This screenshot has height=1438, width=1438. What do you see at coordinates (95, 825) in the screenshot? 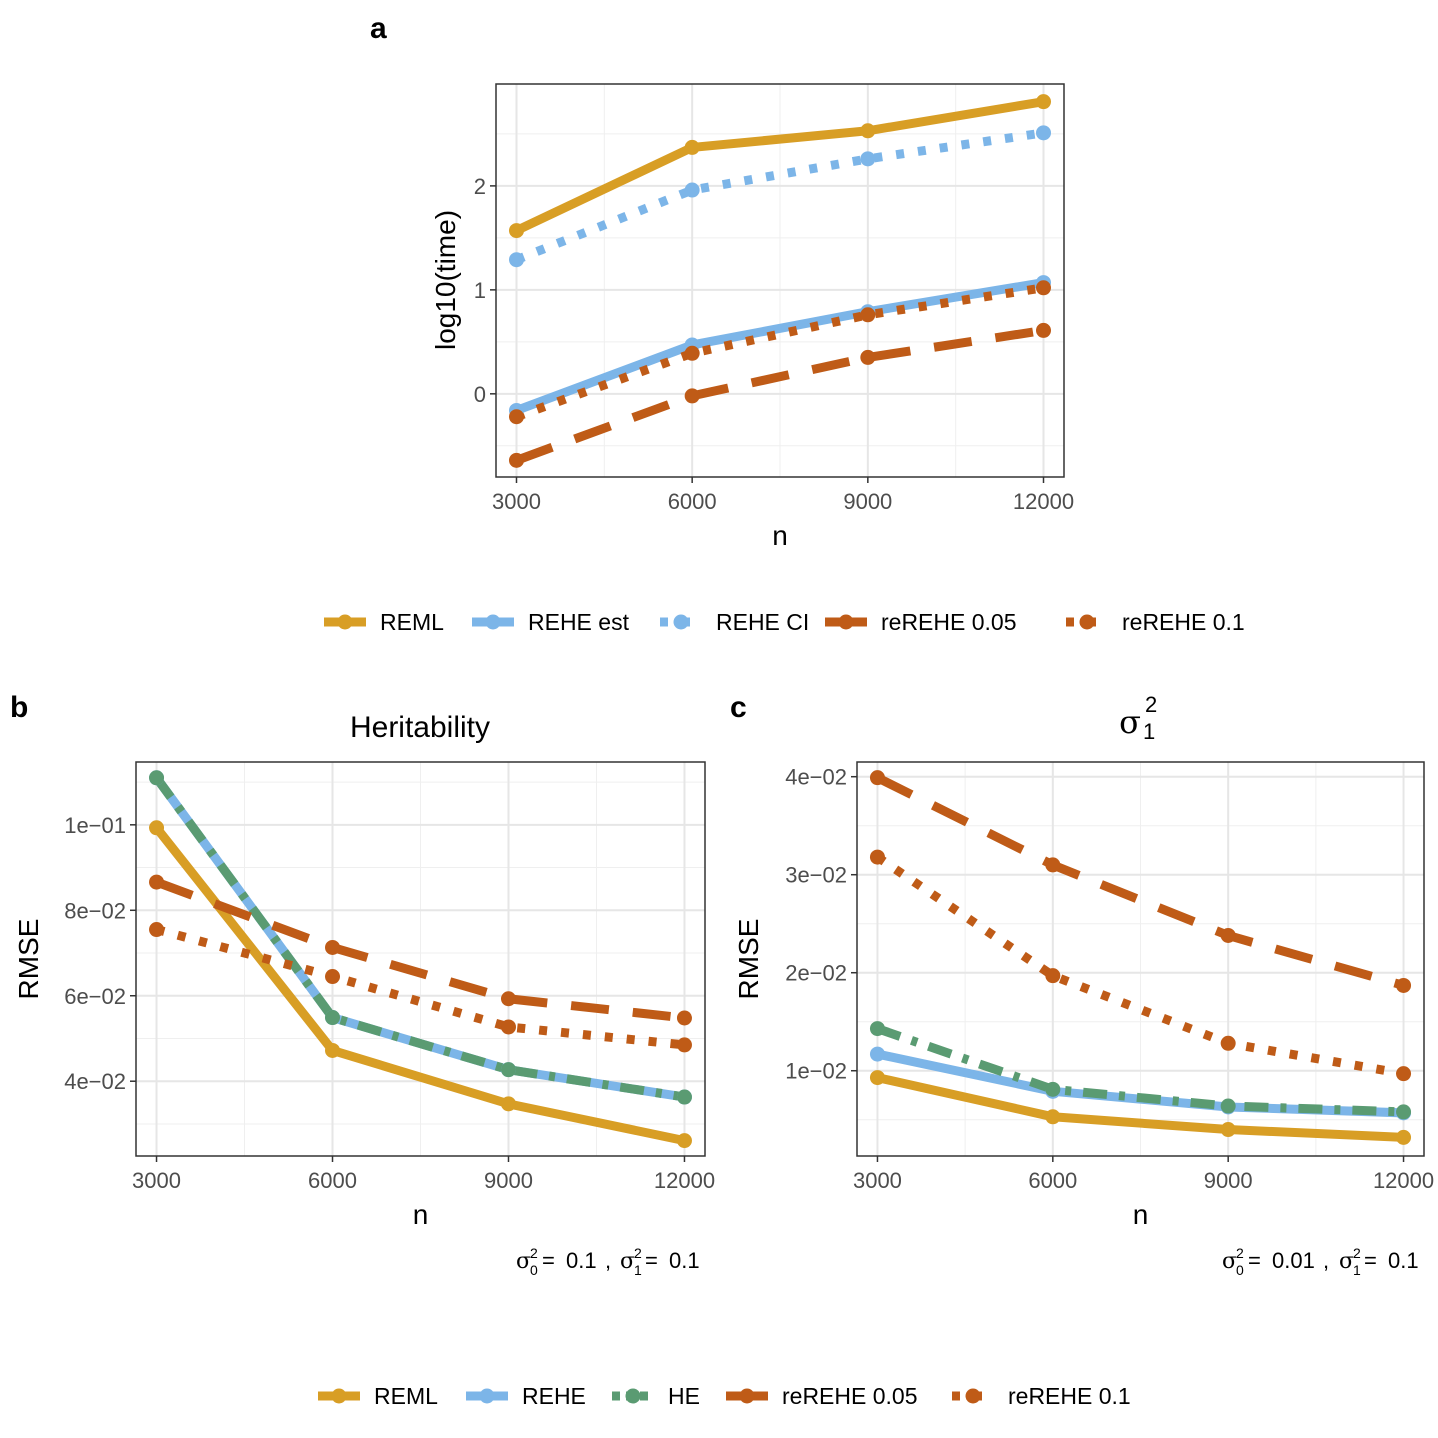
I see `y-tick-label: 1e−01` at bounding box center [95, 825].